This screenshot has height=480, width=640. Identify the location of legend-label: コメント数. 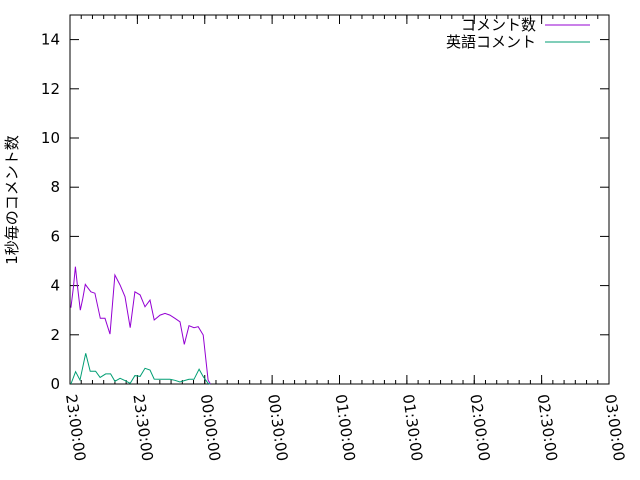
(498, 25).